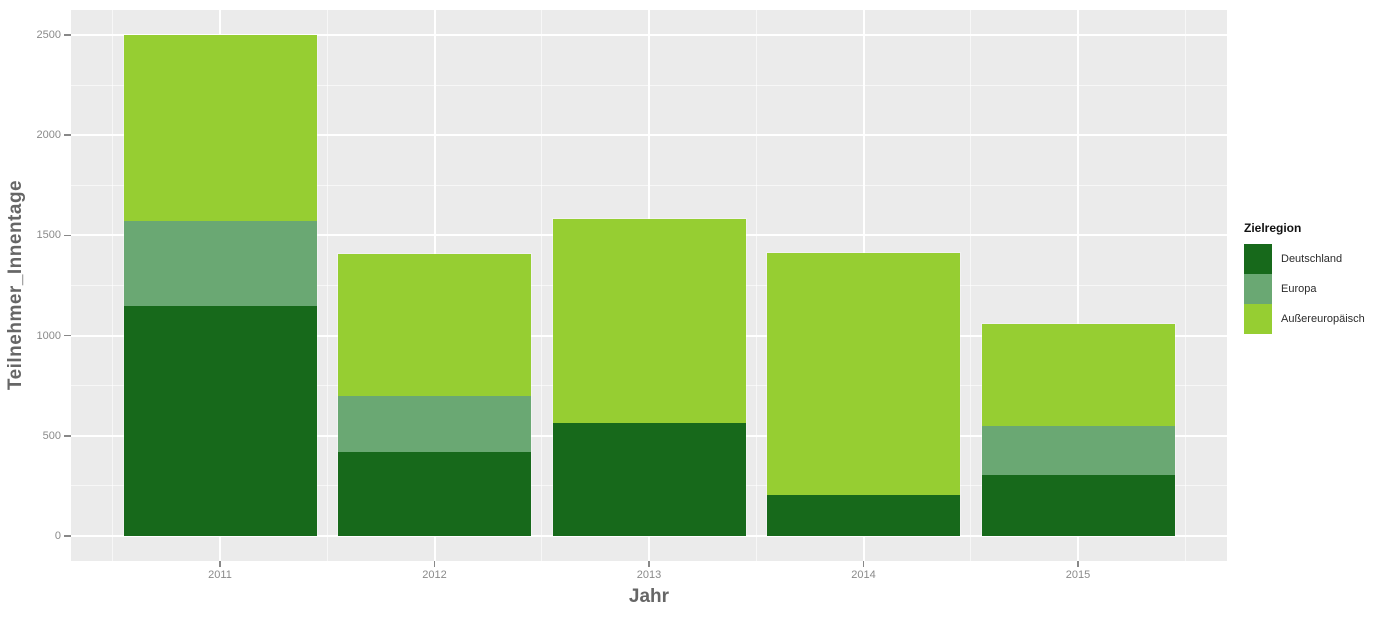 The height and width of the screenshot is (619, 1390). What do you see at coordinates (48, 135) in the screenshot?
I see `y-tick-label: 2000` at bounding box center [48, 135].